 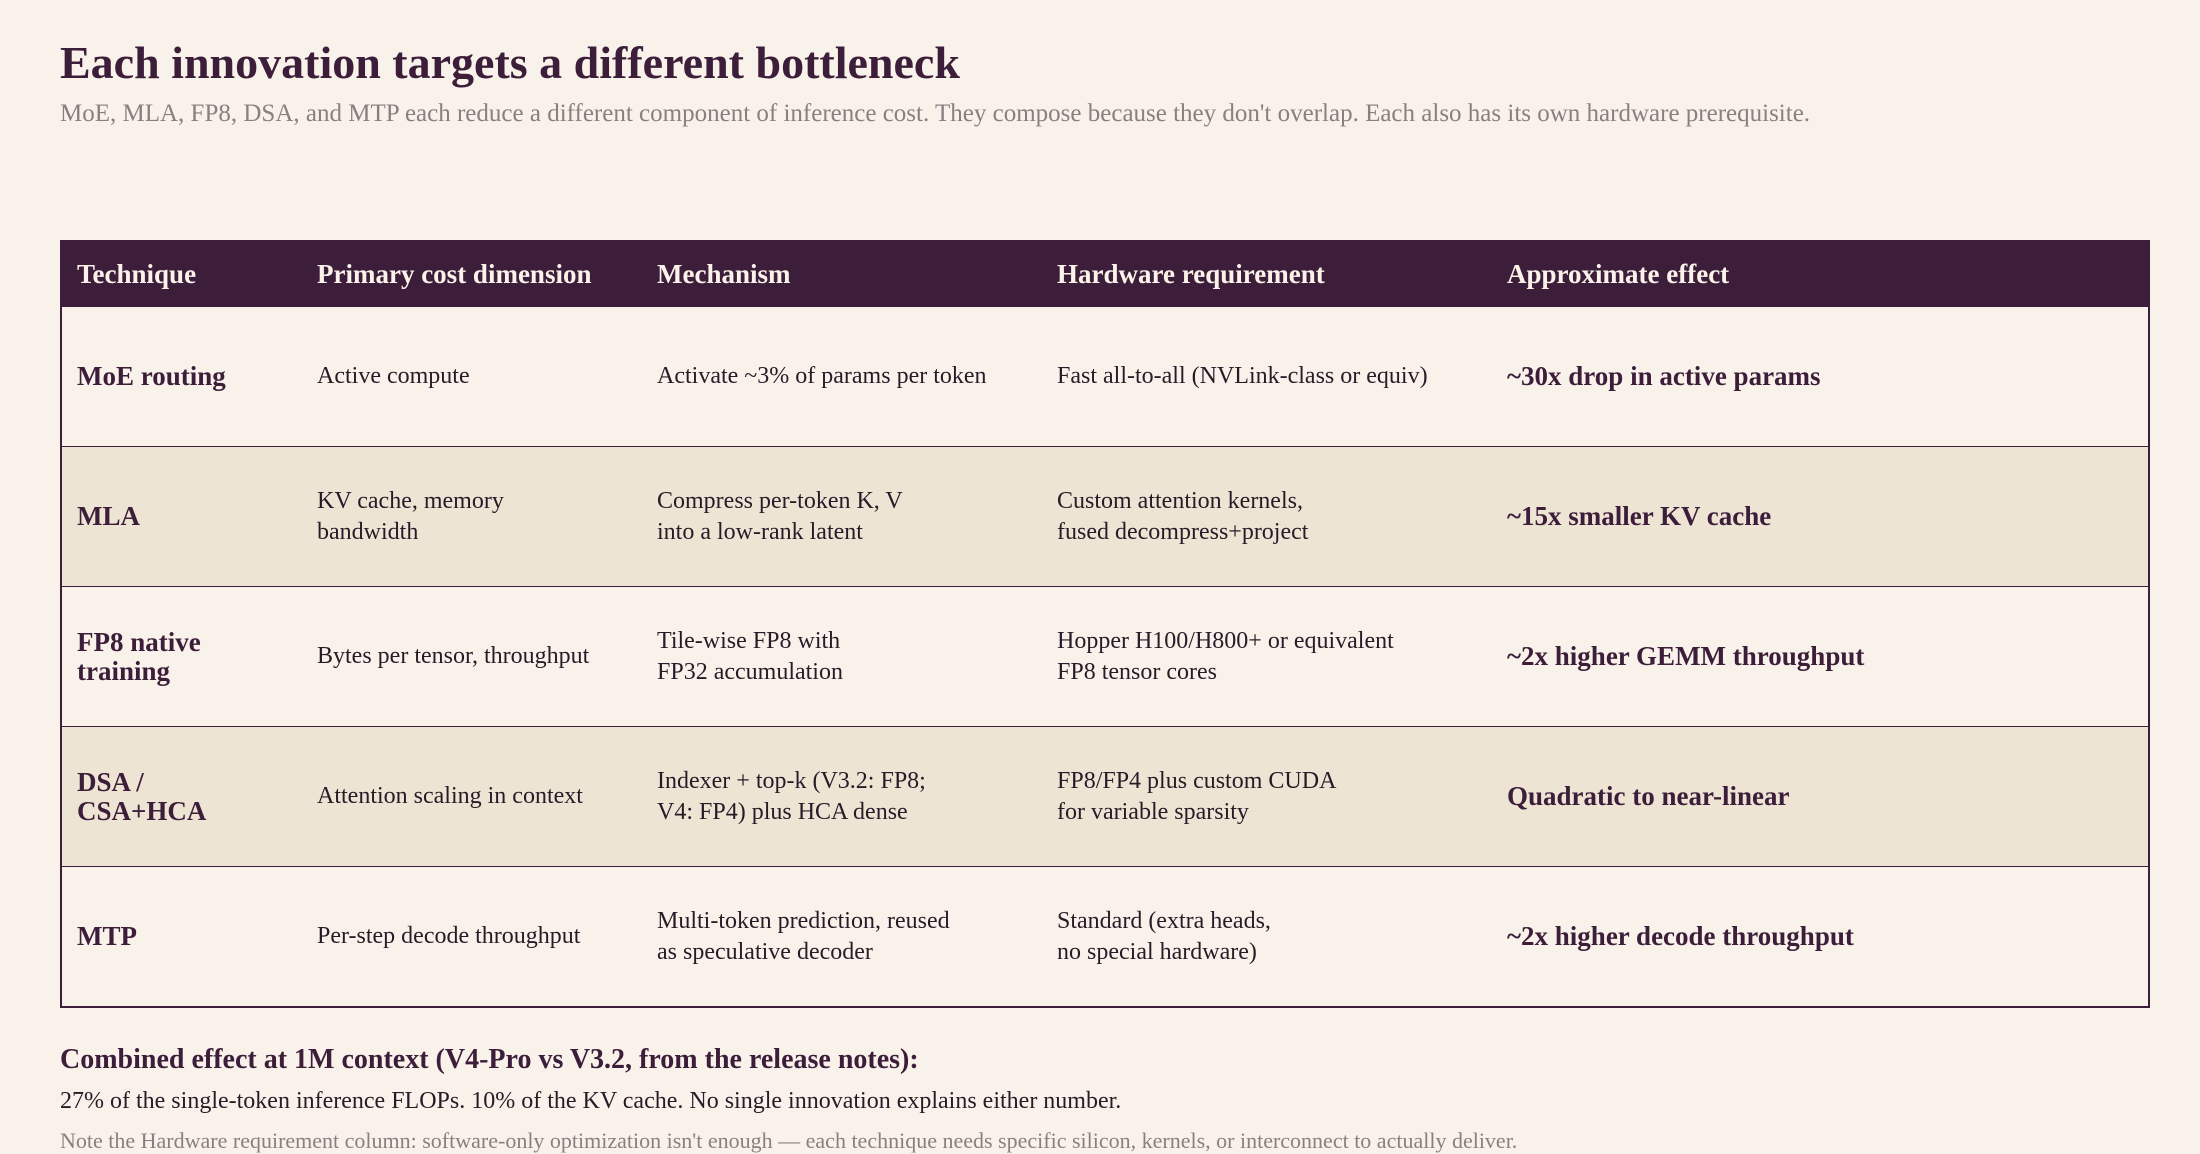 I want to click on table-cell: Per-step decode throughput, so click(x=472, y=936).